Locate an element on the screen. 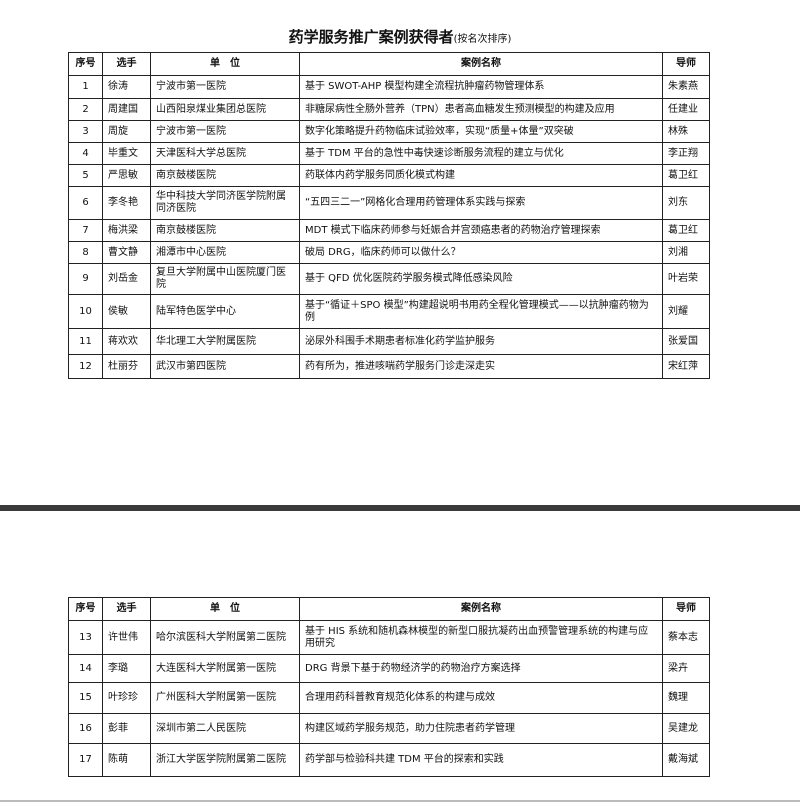  cell-mentor: 朱素燕 is located at coordinates (686, 87).